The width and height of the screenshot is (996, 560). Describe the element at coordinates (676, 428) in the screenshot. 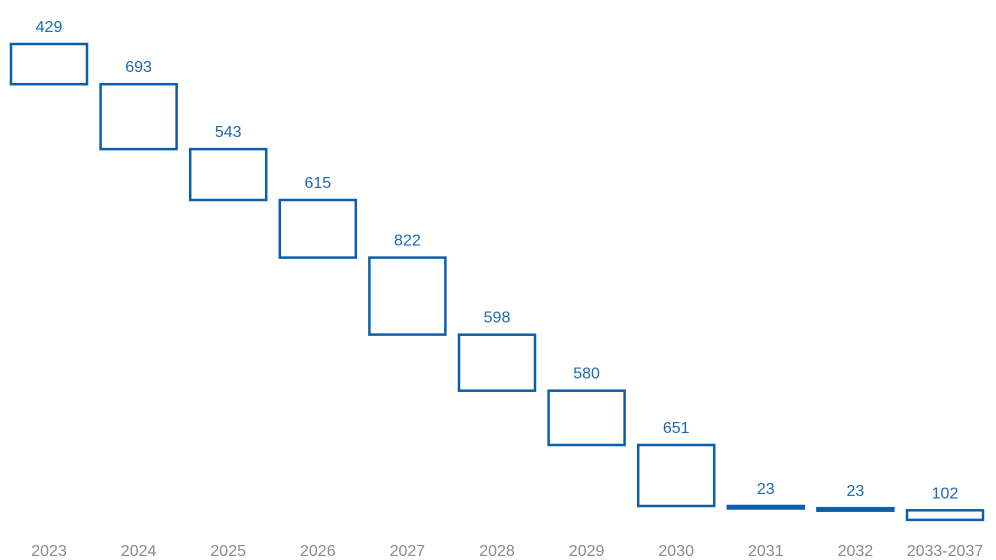

I see `value-label-2030: 651` at that location.